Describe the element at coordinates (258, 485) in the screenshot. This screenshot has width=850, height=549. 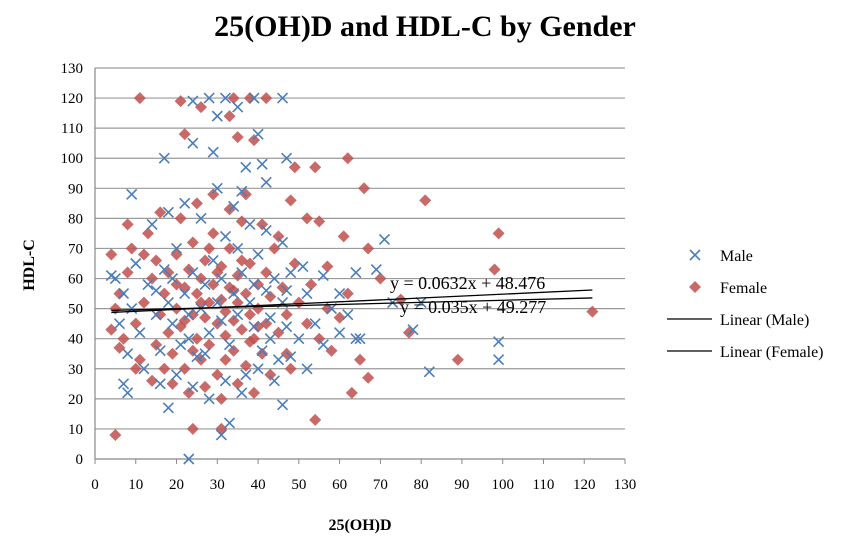
I see `x-tick-label: 40` at that location.